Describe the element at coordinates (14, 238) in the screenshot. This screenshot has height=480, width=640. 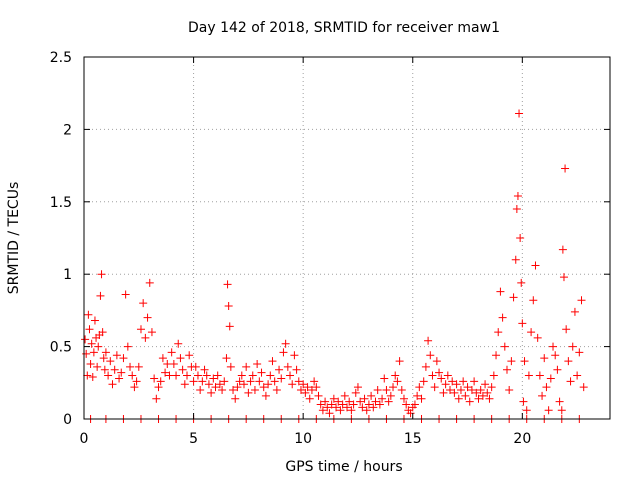
I see `y-axis-label: SRMTID / TECUs` at that location.